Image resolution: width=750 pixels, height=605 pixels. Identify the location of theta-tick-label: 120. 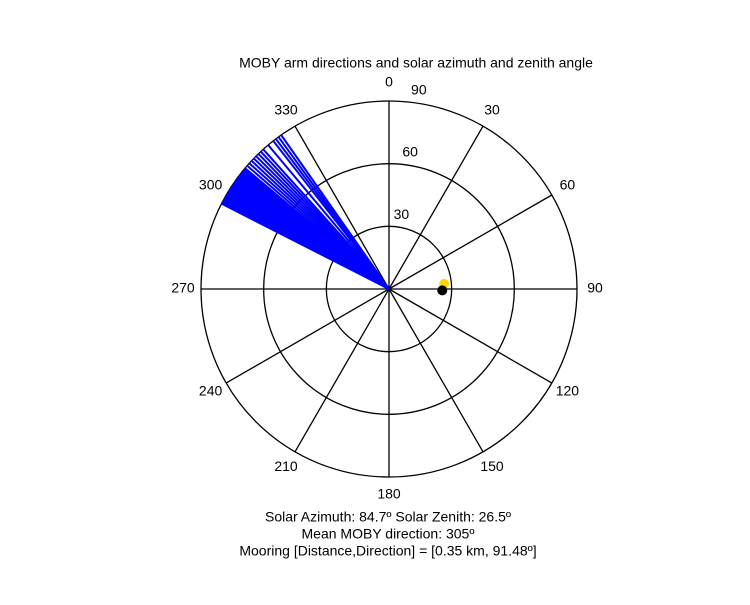
(568, 391).